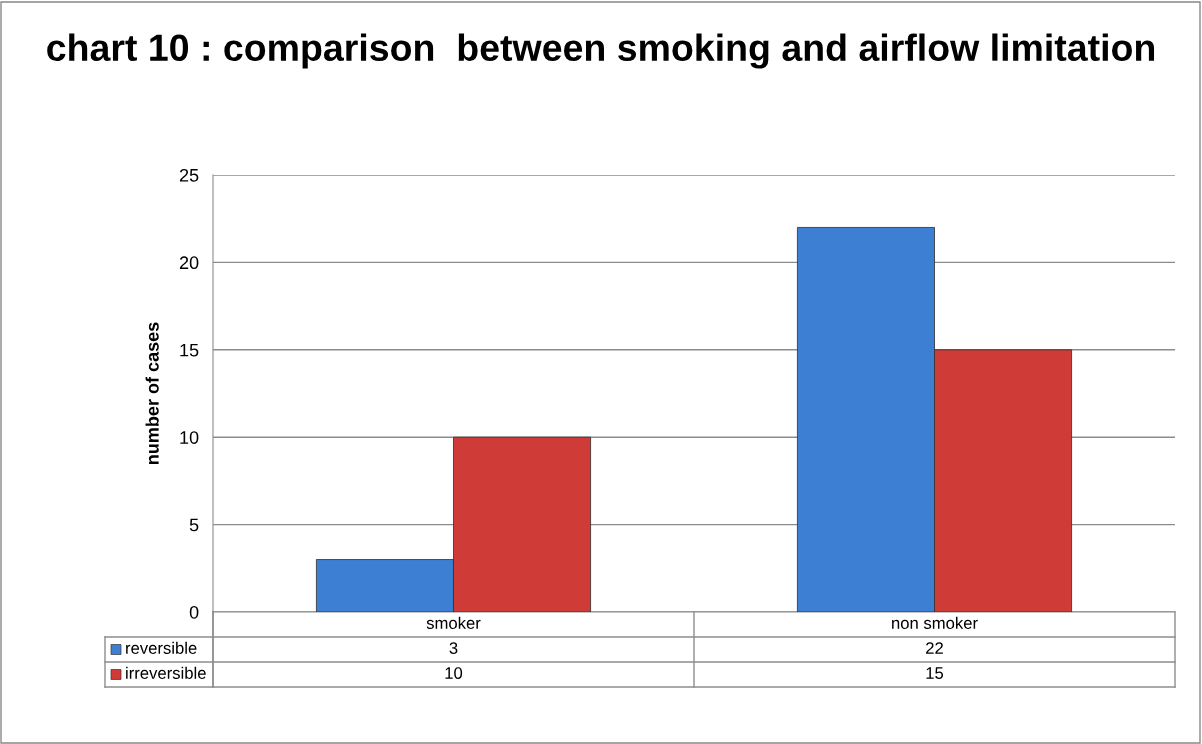 The height and width of the screenshot is (744, 1202). Describe the element at coordinates (601, 51) in the screenshot. I see `chart-title: chart 10 : comparison between smoking and airflow limitation` at that location.